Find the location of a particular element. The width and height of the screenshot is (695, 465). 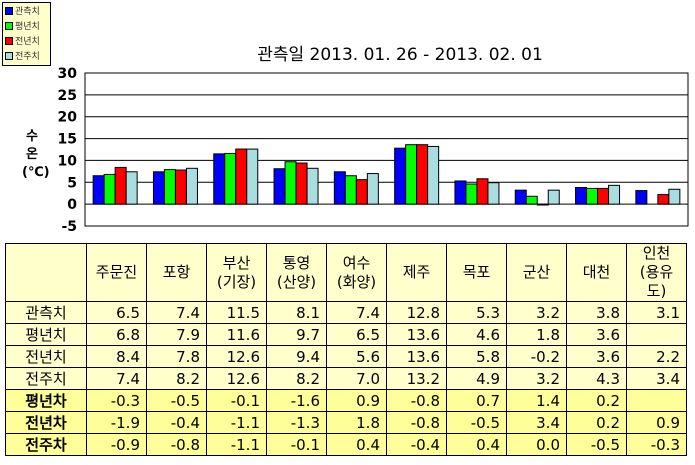

value-cell: 4.6 is located at coordinates (476, 334).